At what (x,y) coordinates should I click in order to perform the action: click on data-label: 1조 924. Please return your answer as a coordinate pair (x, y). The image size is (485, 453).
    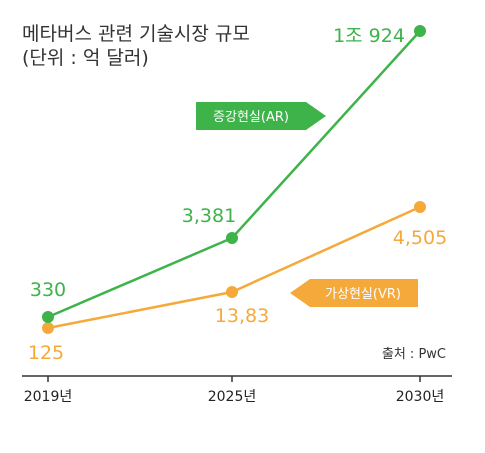
    Looking at the image, I should click on (369, 36).